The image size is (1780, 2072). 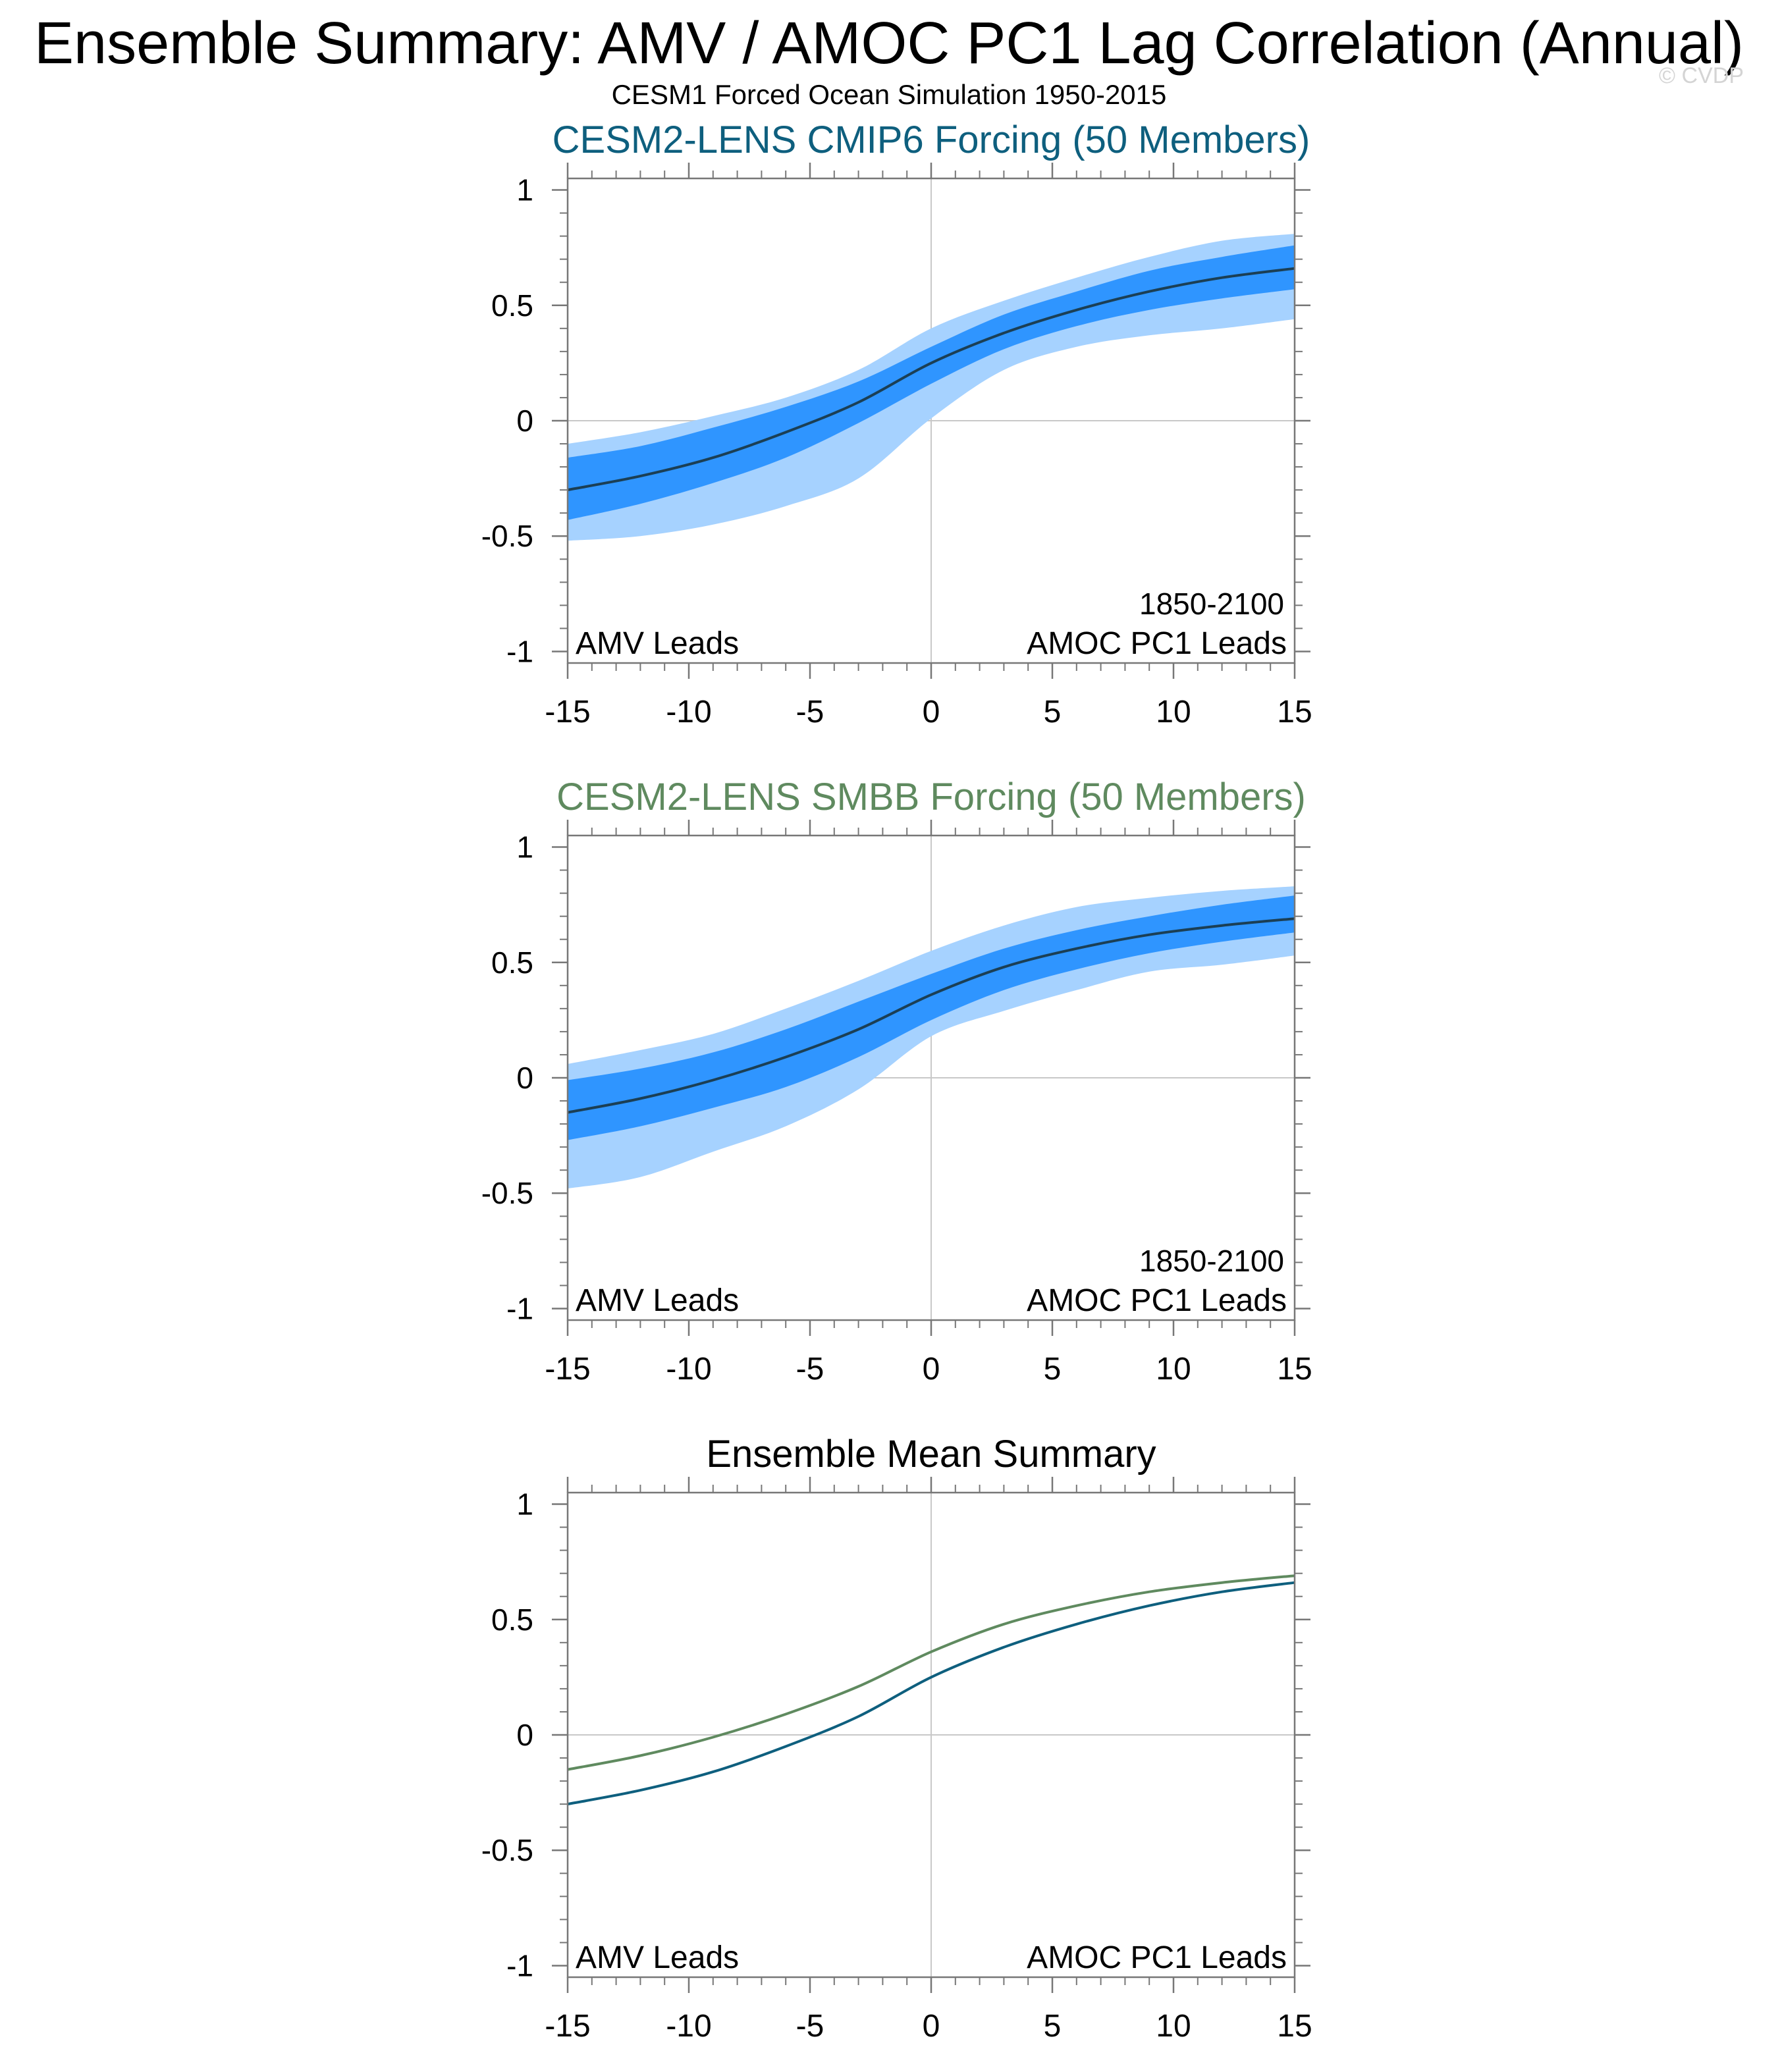 What do you see at coordinates (1701, 76) in the screenshot?
I see `watermark: © CVDP` at bounding box center [1701, 76].